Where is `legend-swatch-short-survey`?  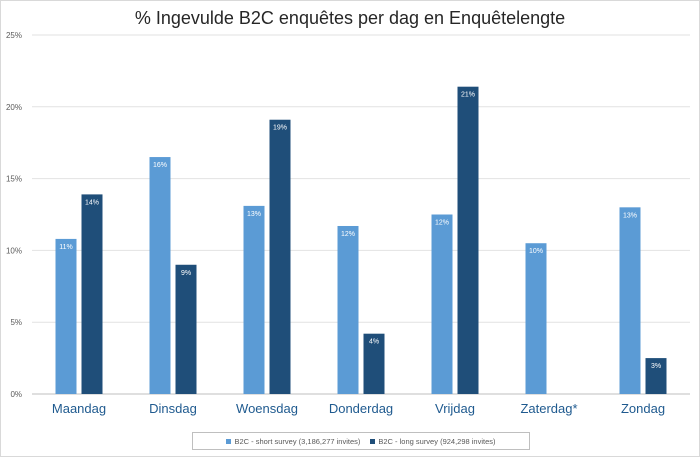 legend-swatch-short-survey is located at coordinates (229, 441).